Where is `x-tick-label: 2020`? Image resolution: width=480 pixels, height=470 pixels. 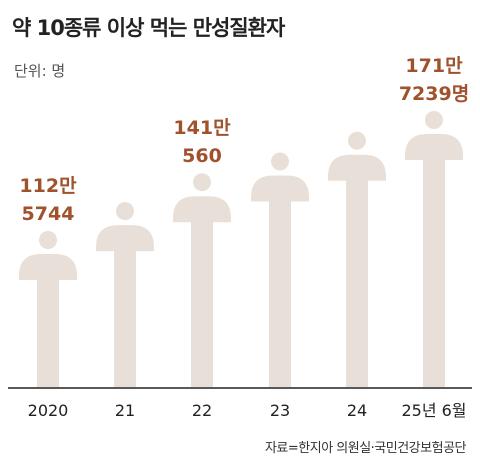 x-tick-label: 2020 is located at coordinates (48, 410).